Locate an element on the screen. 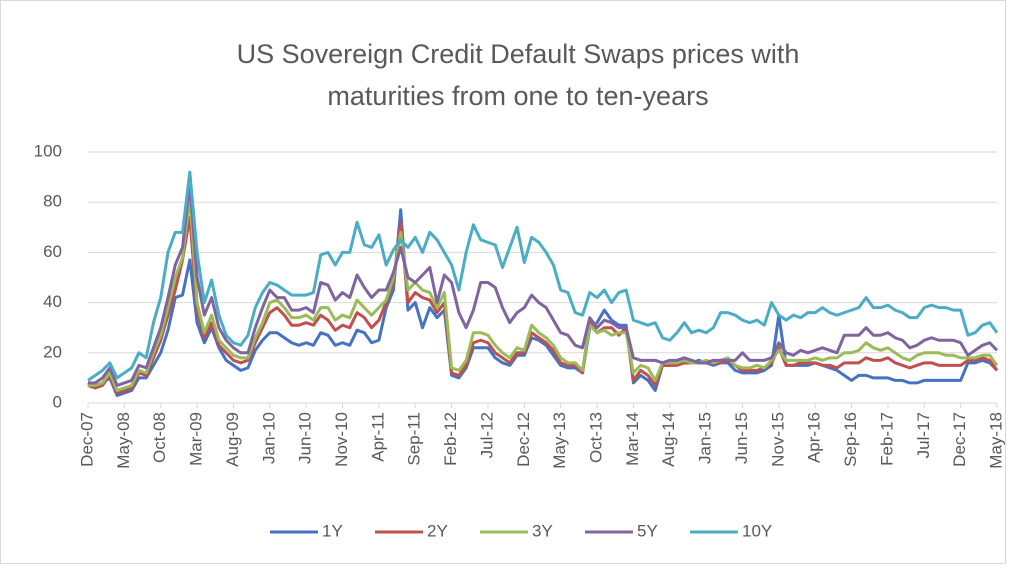  y-tick-label: 60 is located at coordinates (52, 251).